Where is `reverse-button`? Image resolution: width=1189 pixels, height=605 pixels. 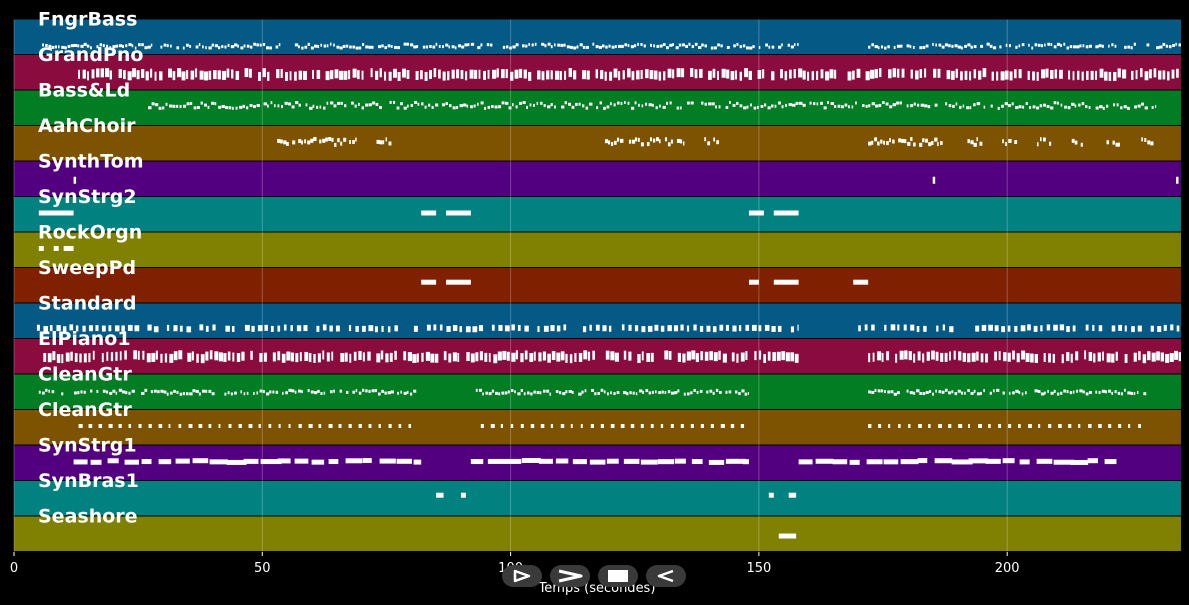 reverse-button is located at coordinates (666, 576).